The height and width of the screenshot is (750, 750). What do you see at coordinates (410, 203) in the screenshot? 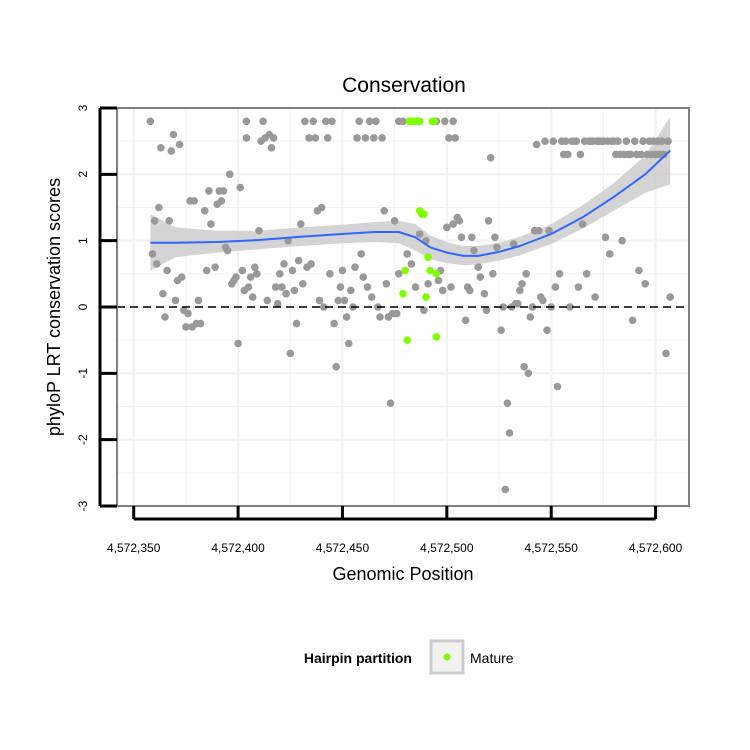
I see `loess-smooth-line` at bounding box center [410, 203].